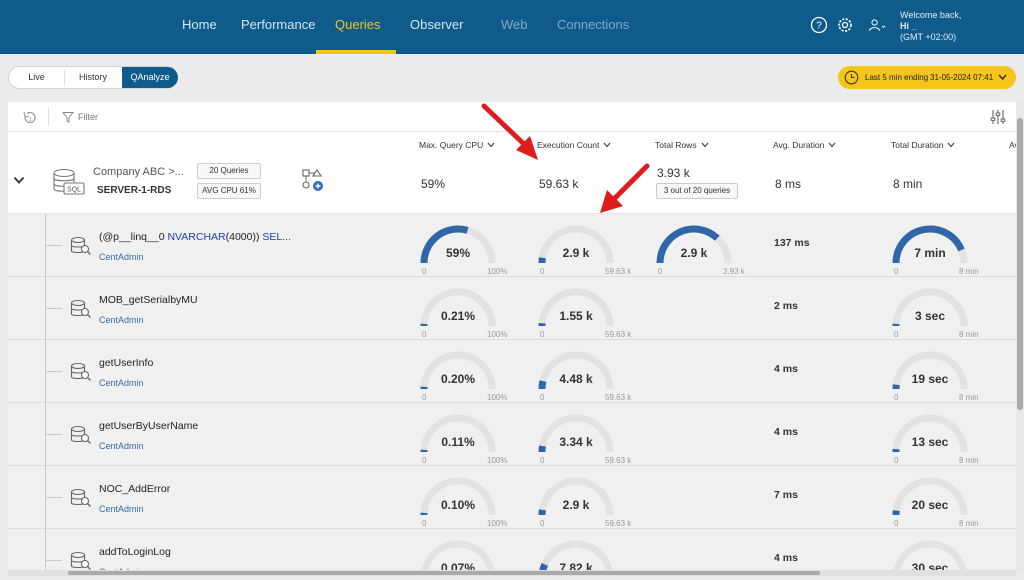 This screenshot has height=580, width=1024. What do you see at coordinates (458, 379) in the screenshot?
I see `gauge-value: 0.20%` at bounding box center [458, 379].